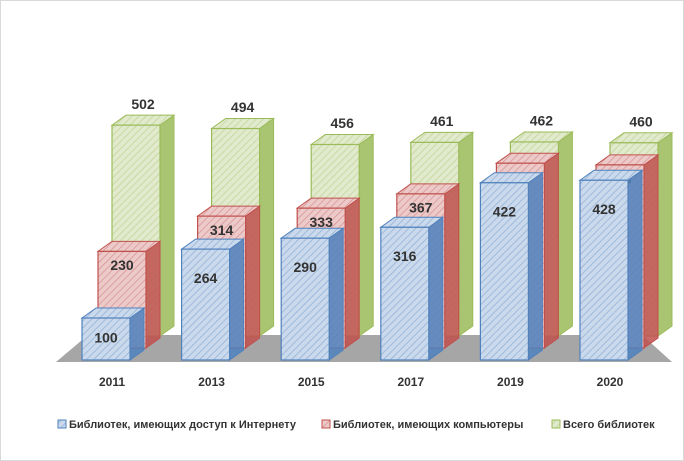  What do you see at coordinates (428, 425) in the screenshot?
I see `legend-label: Библиотек, имеющих компьютеры` at bounding box center [428, 425].